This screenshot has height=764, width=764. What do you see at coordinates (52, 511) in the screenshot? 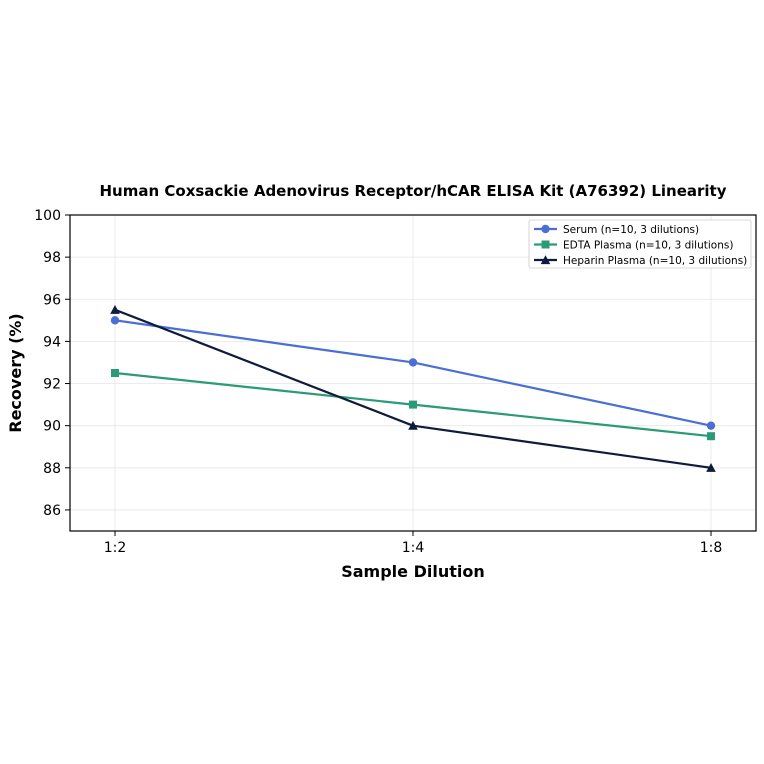
I see `y-tick-label: 86` at bounding box center [52, 511].